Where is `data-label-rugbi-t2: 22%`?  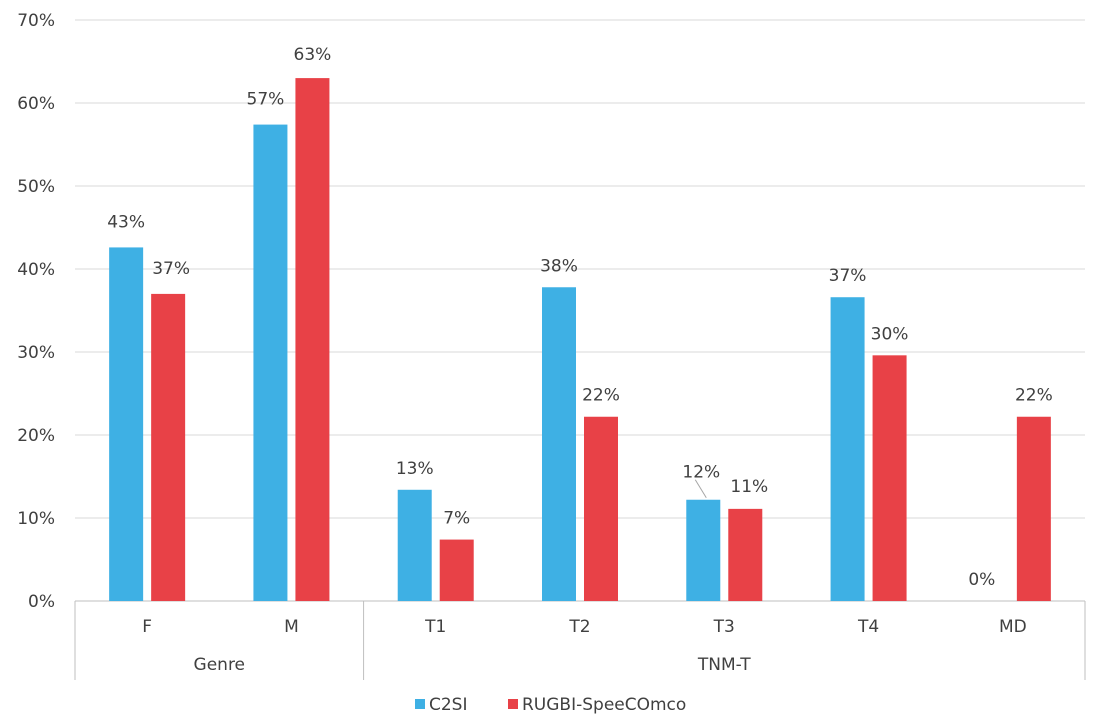 data-label-rugbi-t2: 22% is located at coordinates (601, 396).